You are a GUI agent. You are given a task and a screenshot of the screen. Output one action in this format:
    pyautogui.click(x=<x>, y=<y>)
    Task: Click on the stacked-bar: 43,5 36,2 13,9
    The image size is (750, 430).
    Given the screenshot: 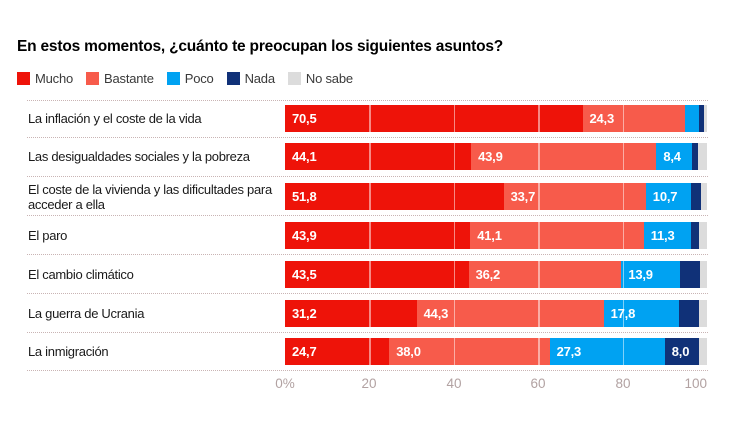 What is the action you would take?
    pyautogui.click(x=496, y=274)
    